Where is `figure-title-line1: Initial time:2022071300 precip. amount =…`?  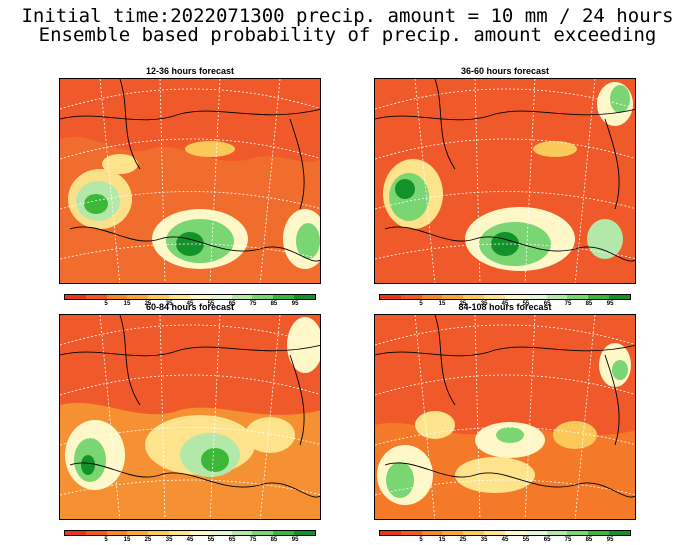
figure-title-line1: Initial time:2022071300 precip. amount =… is located at coordinates (347, 16).